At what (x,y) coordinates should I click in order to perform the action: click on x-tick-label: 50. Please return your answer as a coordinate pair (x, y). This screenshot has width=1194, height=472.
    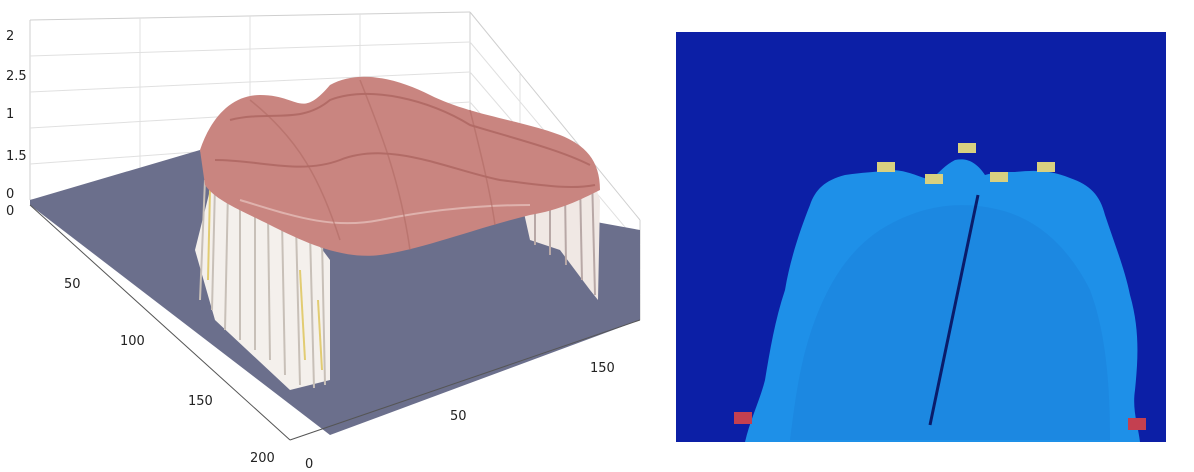
    Looking at the image, I should click on (72, 284).